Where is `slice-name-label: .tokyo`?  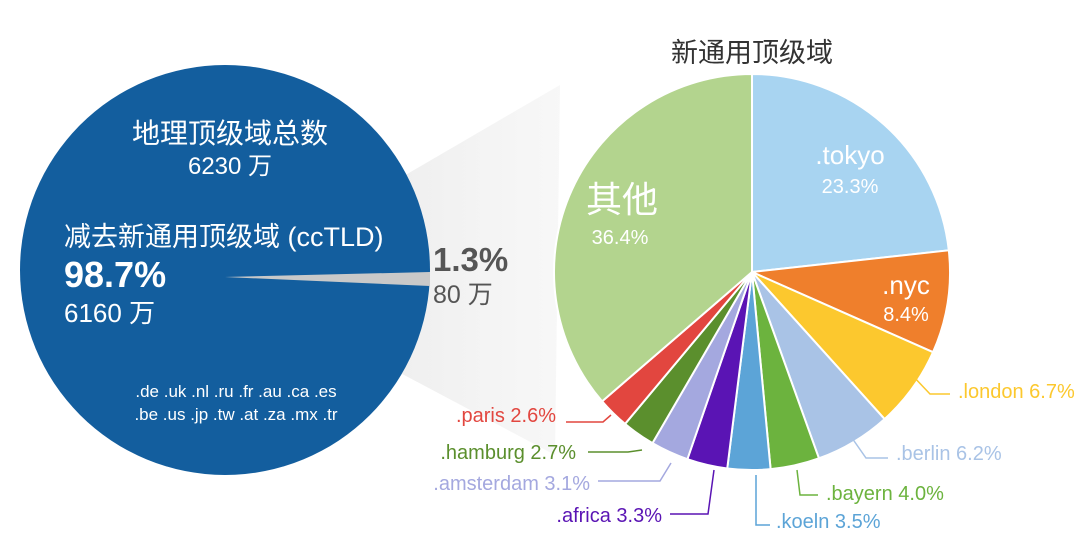 slice-name-label: .tokyo is located at coordinates (849, 155).